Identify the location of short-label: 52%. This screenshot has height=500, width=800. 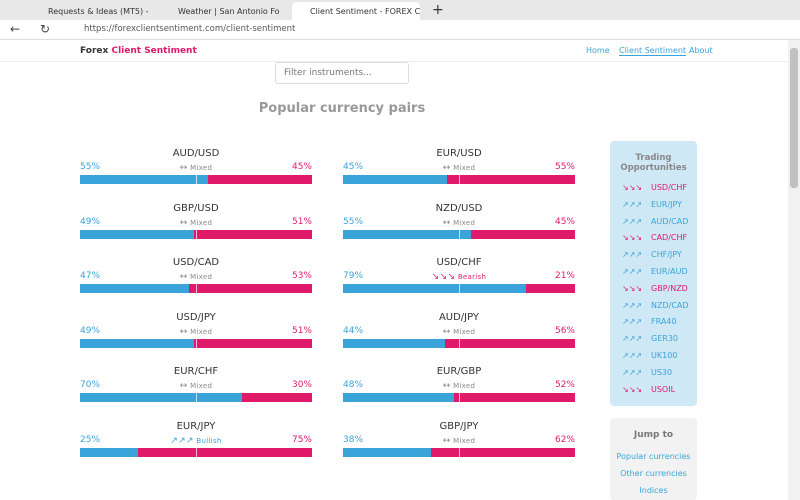
(564, 385).